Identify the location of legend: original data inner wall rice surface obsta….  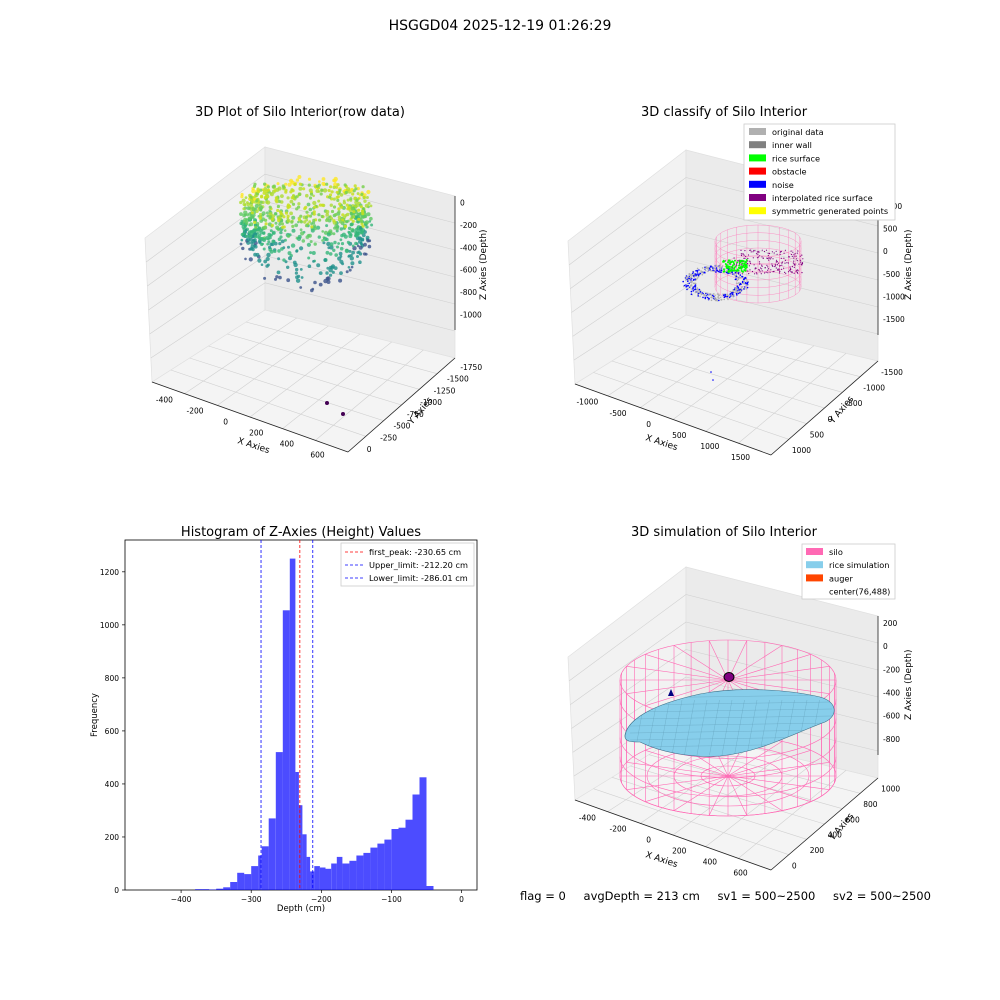
(819, 172).